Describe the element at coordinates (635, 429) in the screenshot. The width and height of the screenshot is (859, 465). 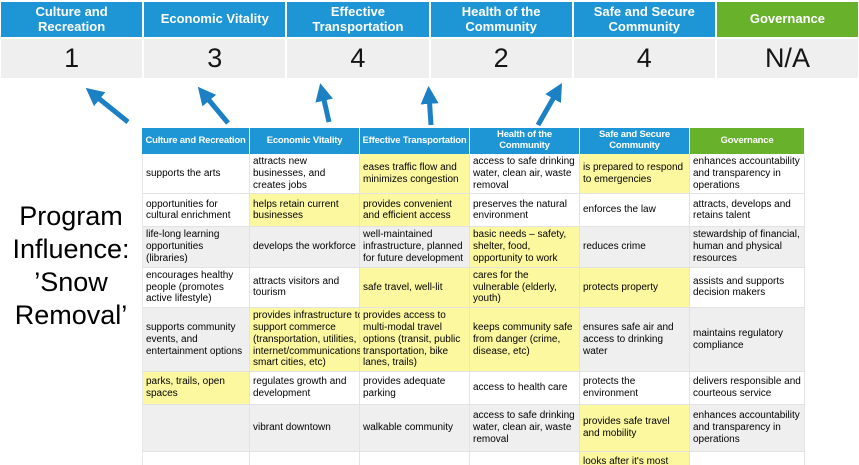
I see `matrix-cell-r7-c5: provides safe travel and mobility` at that location.